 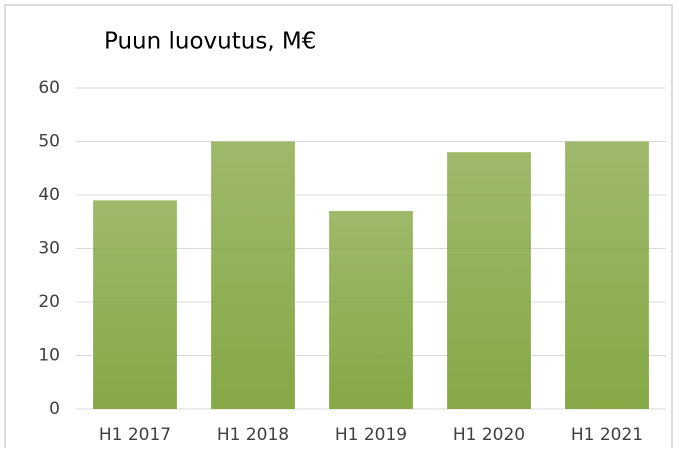 What do you see at coordinates (371, 435) in the screenshot?
I see `x-tick-label: H1 2019` at bounding box center [371, 435].